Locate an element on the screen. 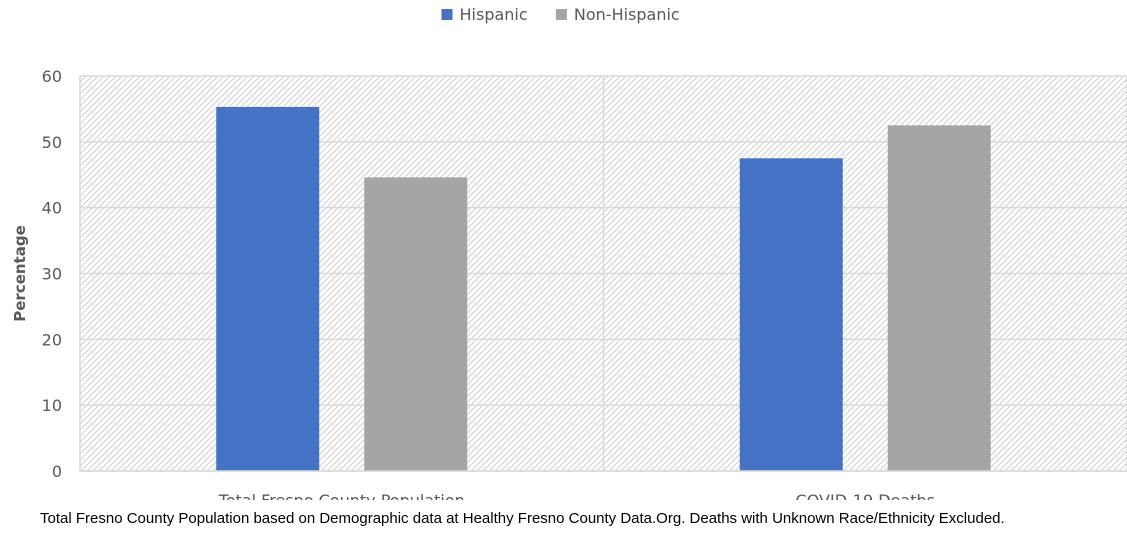  x-tick-label: COVID-19 Deaths is located at coordinates (865, 495).